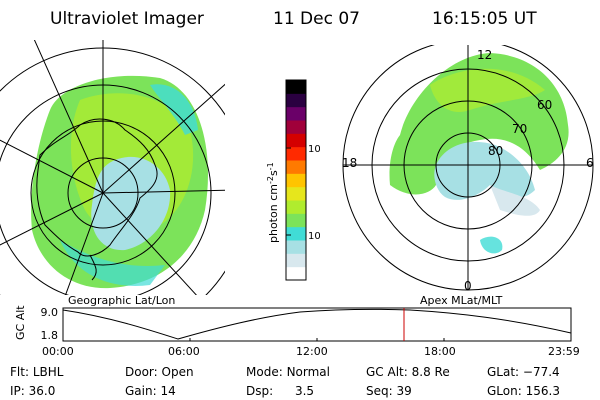 The height and width of the screenshot is (400, 600). What do you see at coordinates (50, 312) in the screenshot?
I see `altitude-ytick-top: 9.0` at bounding box center [50, 312].